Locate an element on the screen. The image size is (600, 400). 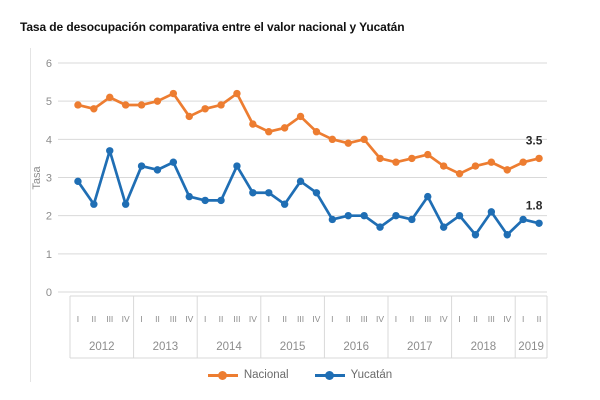
year-label-2019: 2019 is located at coordinates (531, 347).